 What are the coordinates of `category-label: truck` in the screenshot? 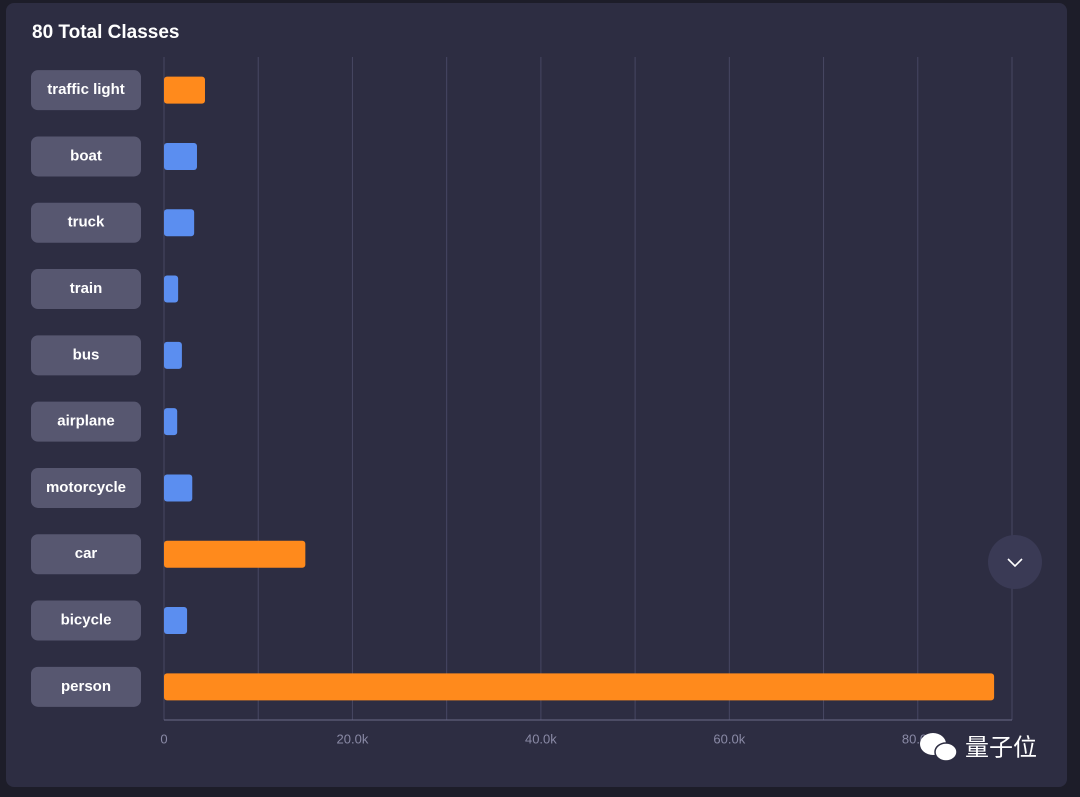 It's located at (86, 222).